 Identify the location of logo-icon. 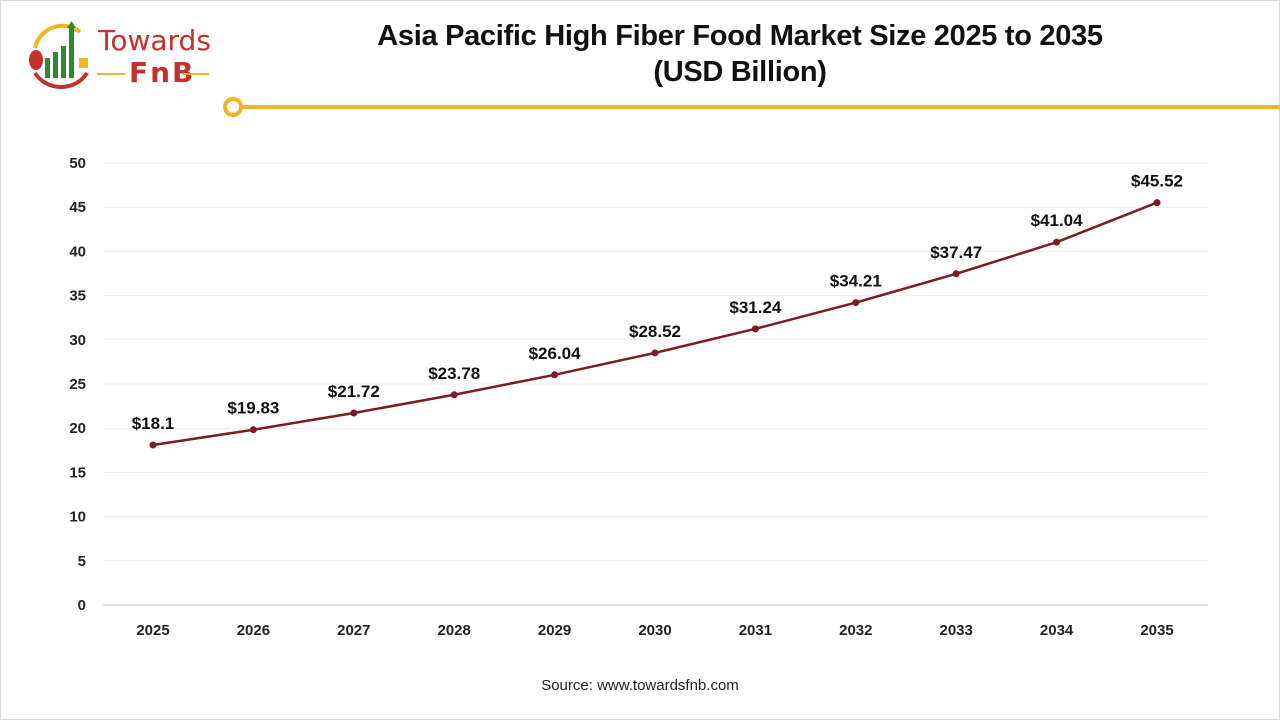
(59, 55).